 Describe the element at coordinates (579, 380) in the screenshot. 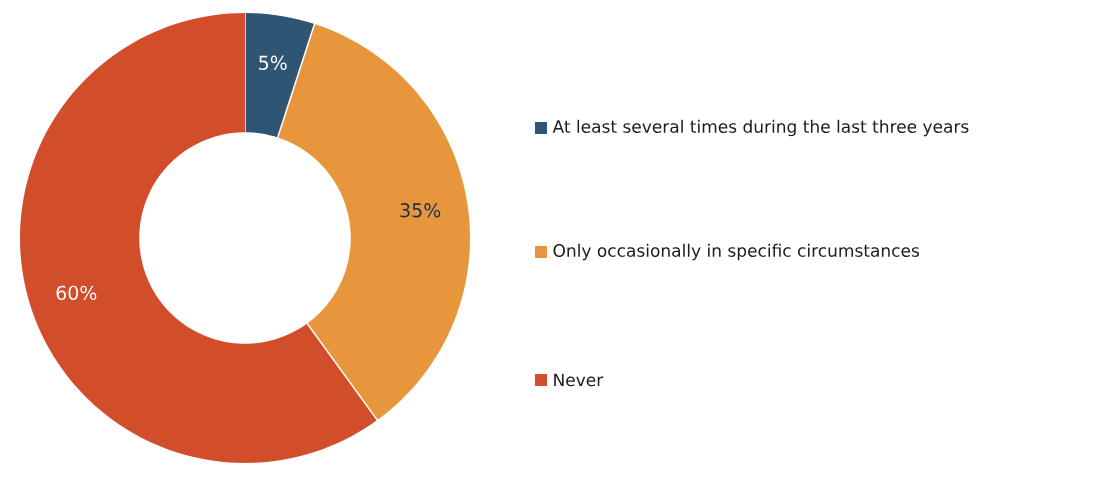

I see `legend-label: Never` at that location.